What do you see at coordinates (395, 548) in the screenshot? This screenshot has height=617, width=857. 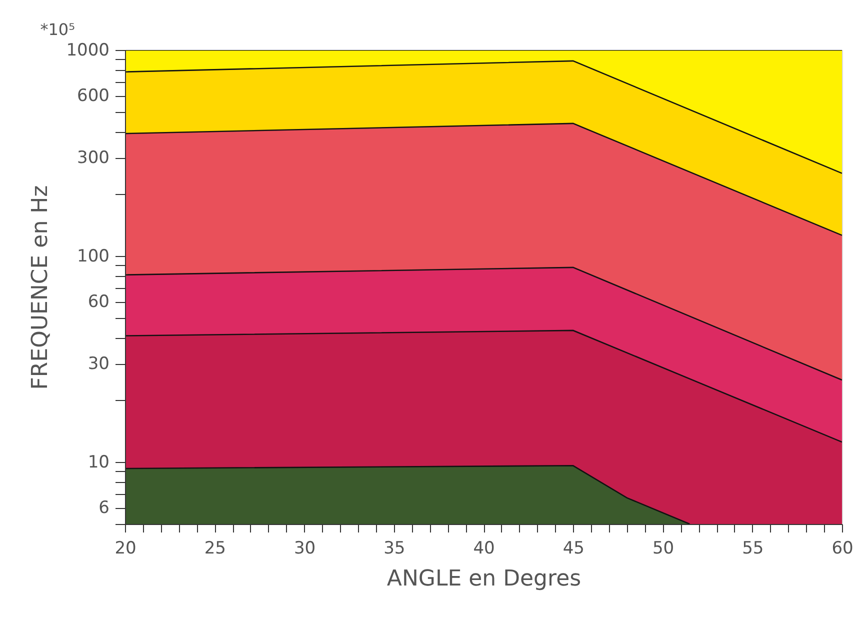 I see `x-tick-label: 35` at bounding box center [395, 548].